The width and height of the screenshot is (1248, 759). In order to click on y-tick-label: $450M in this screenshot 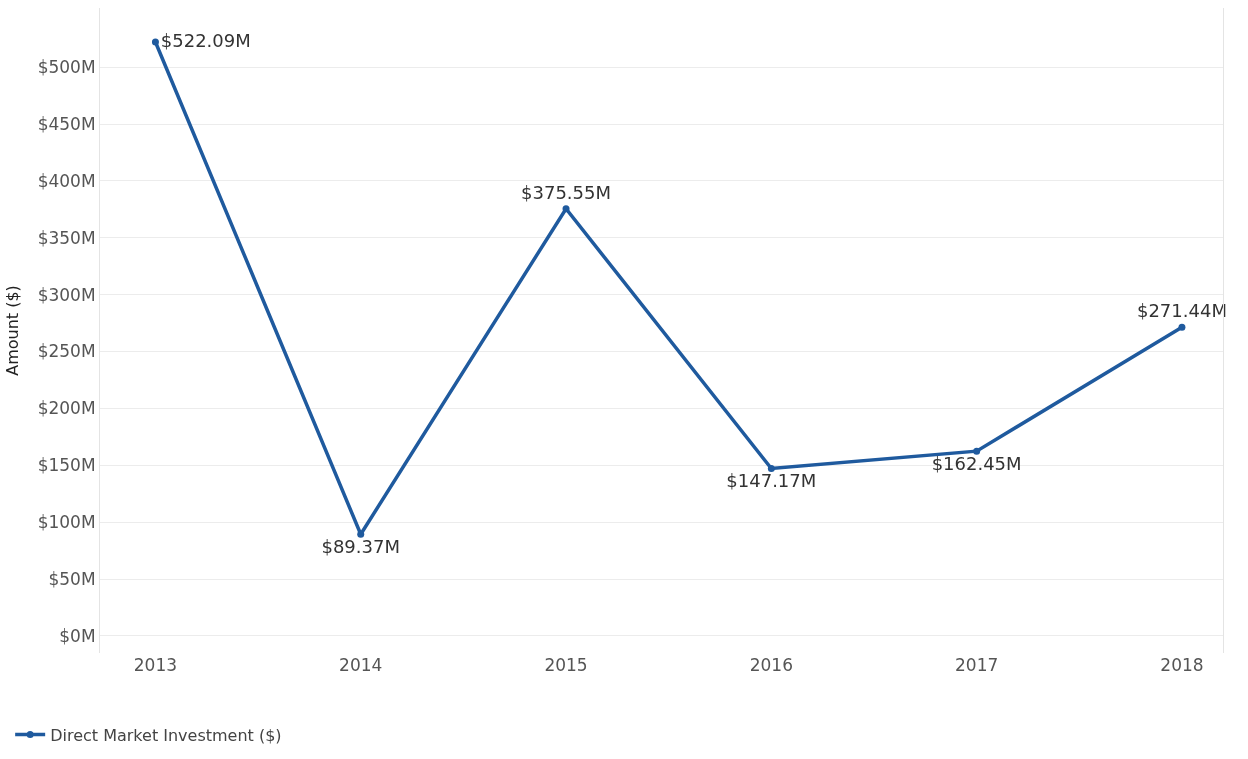, I will do `click(66, 123)`.